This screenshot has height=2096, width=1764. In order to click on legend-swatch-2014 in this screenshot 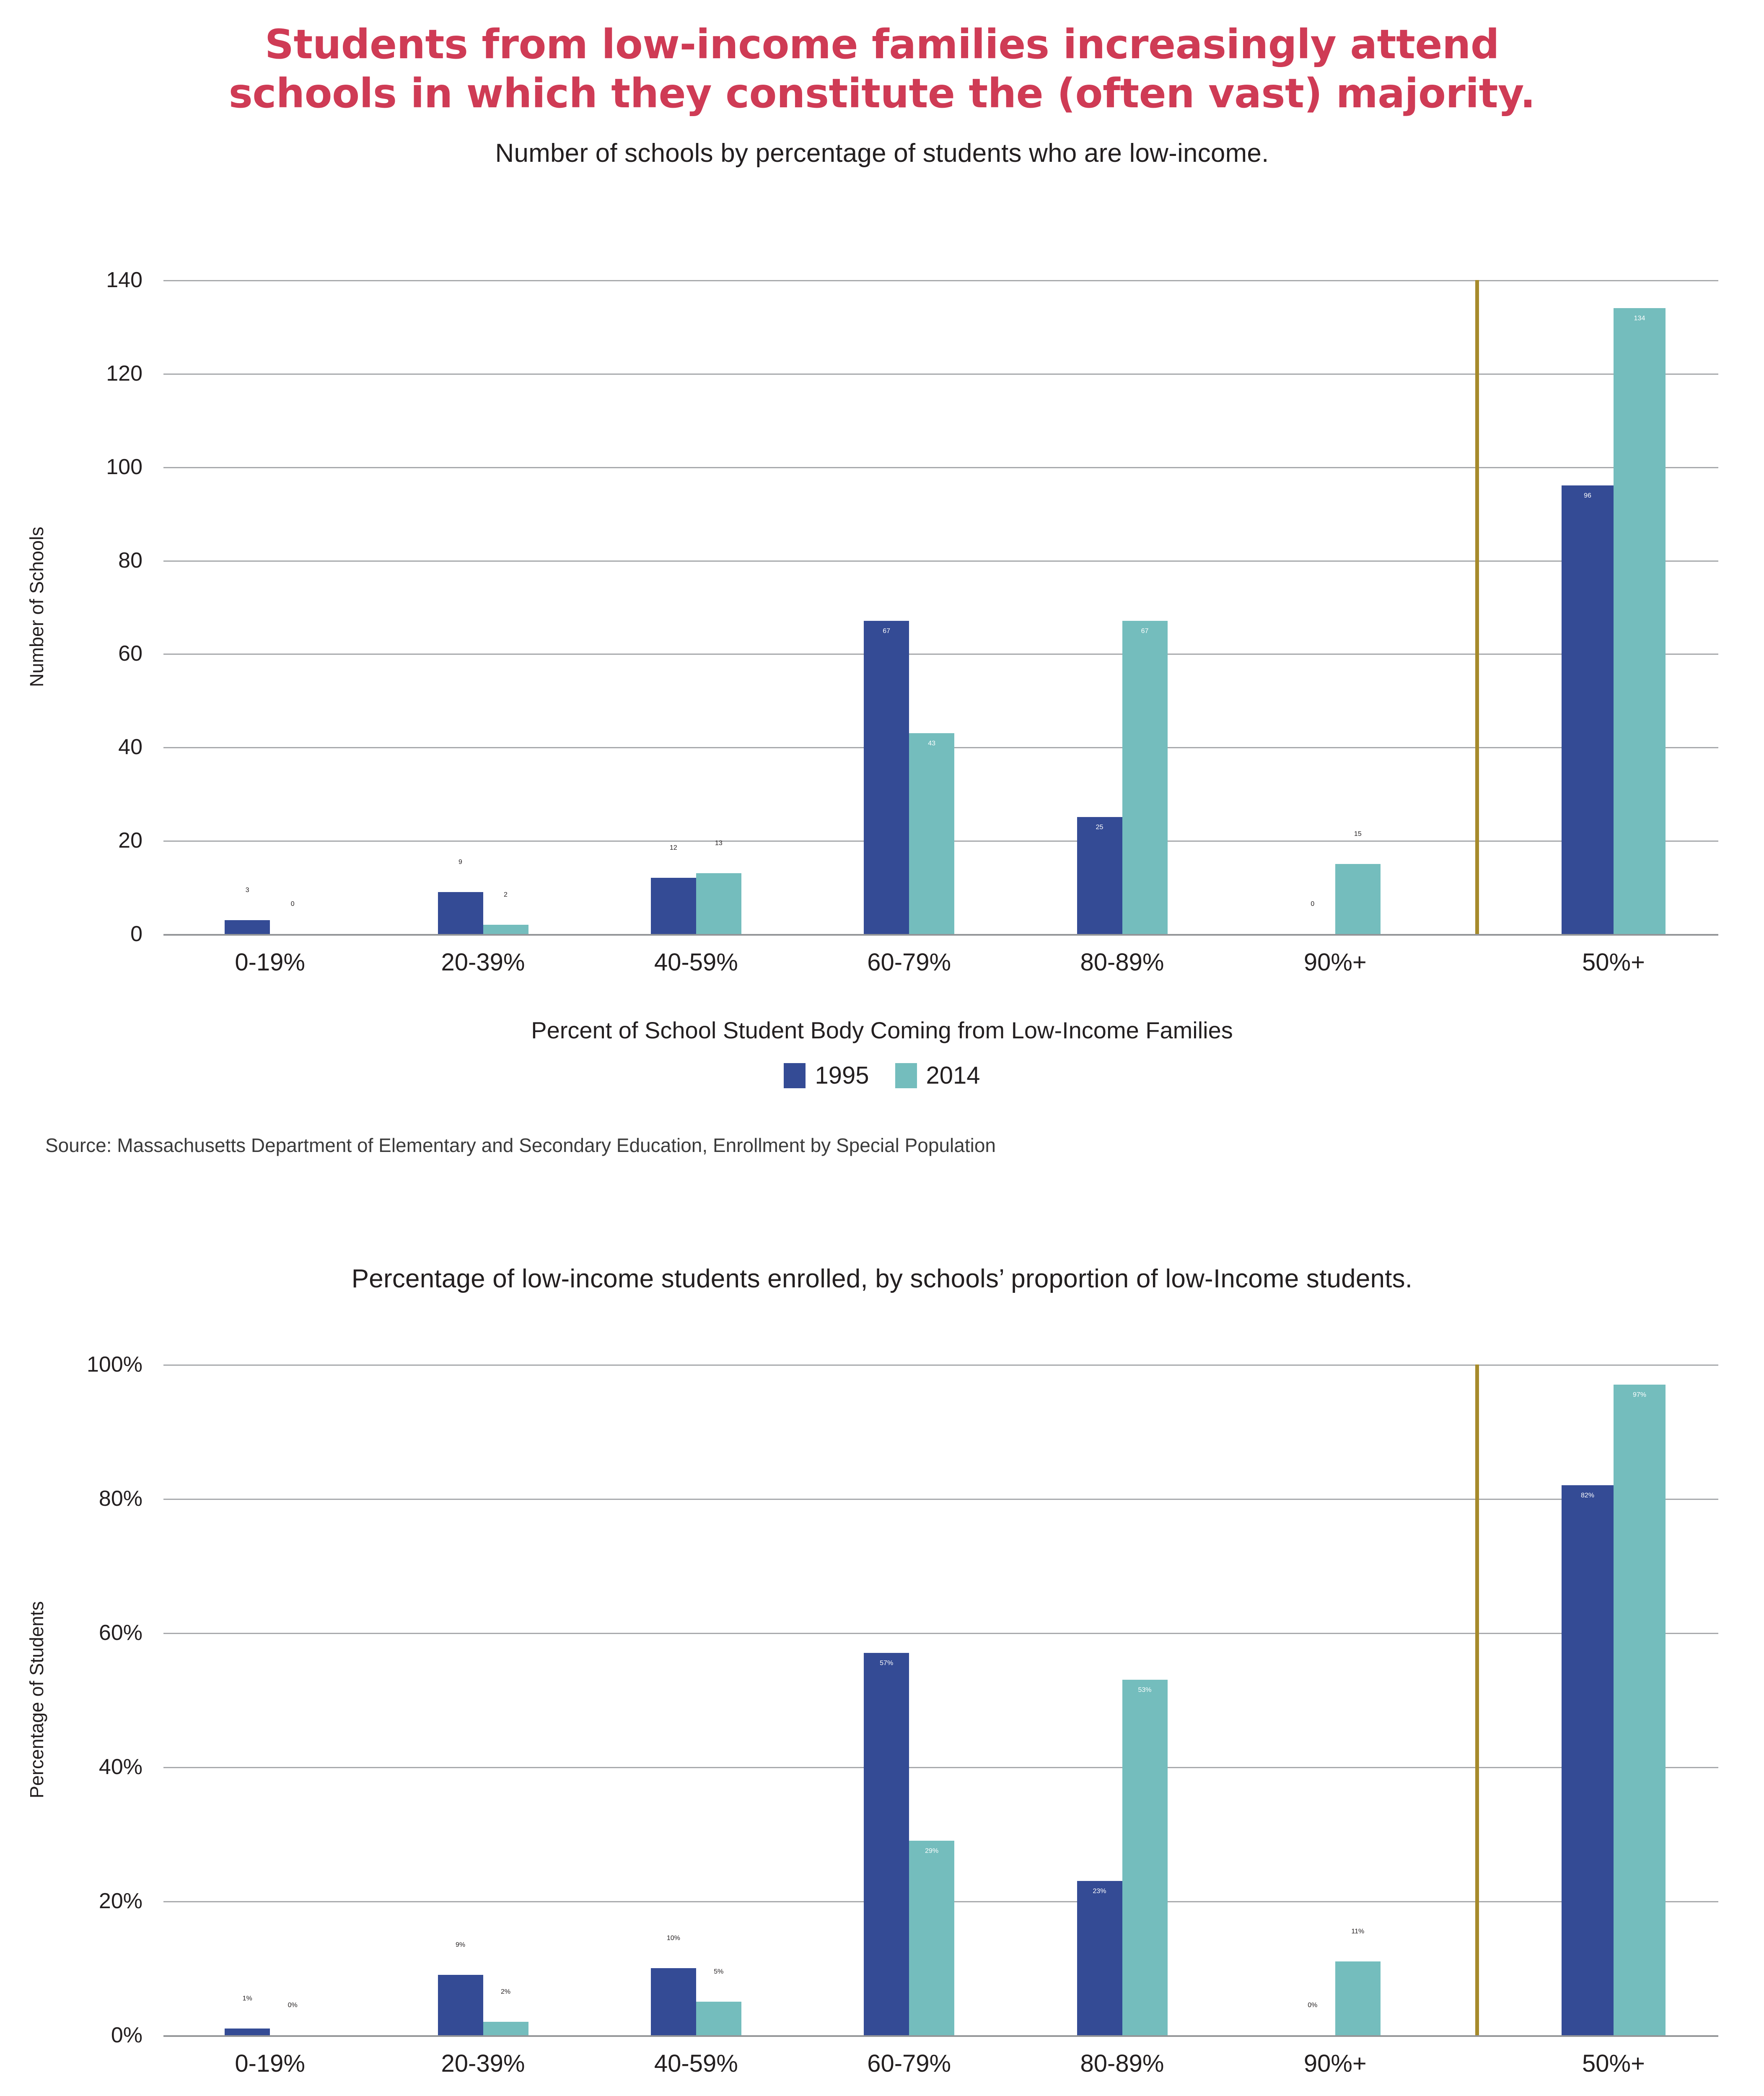, I will do `click(906, 1075)`.